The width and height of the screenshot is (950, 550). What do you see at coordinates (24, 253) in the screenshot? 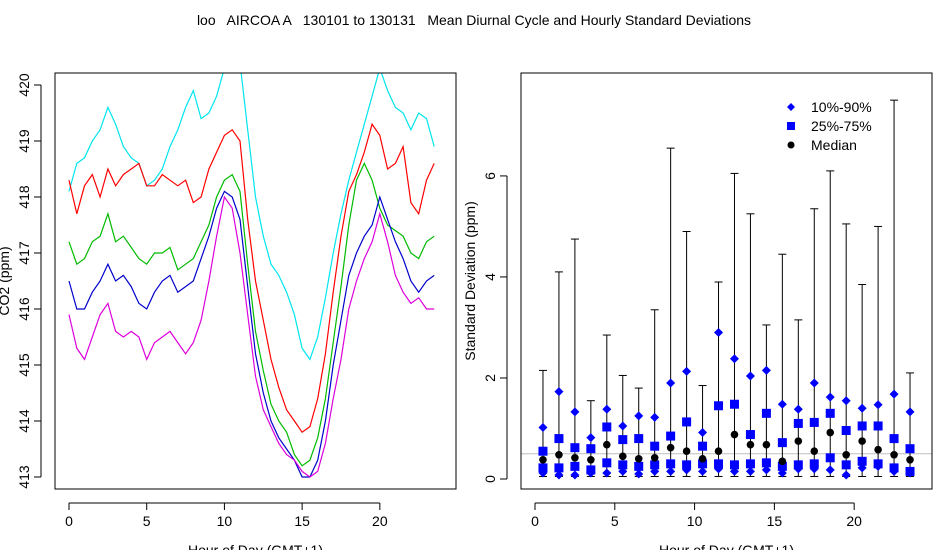
I see `left-y-tick-label: 417` at bounding box center [24, 253].